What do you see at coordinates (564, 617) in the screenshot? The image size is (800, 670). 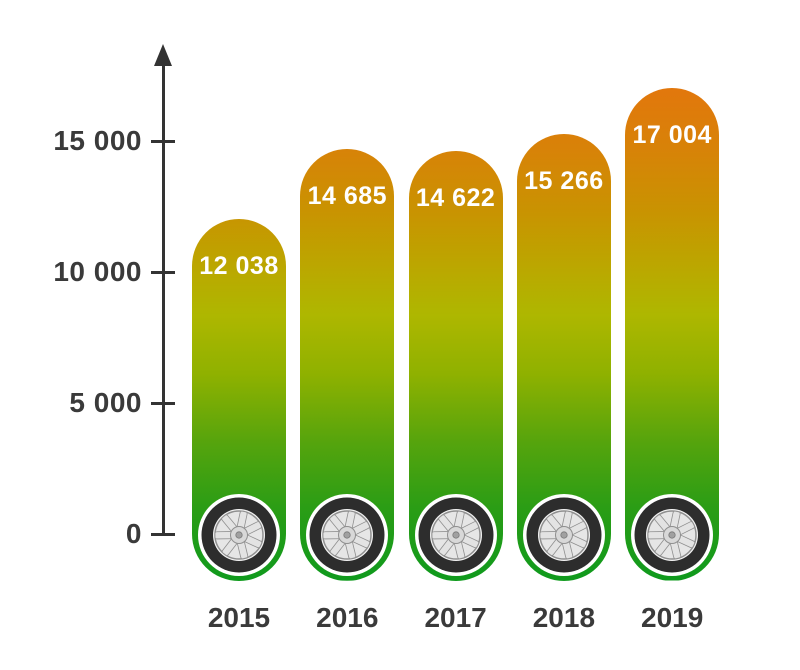 I see `year-label-2018: 2018` at bounding box center [564, 617].